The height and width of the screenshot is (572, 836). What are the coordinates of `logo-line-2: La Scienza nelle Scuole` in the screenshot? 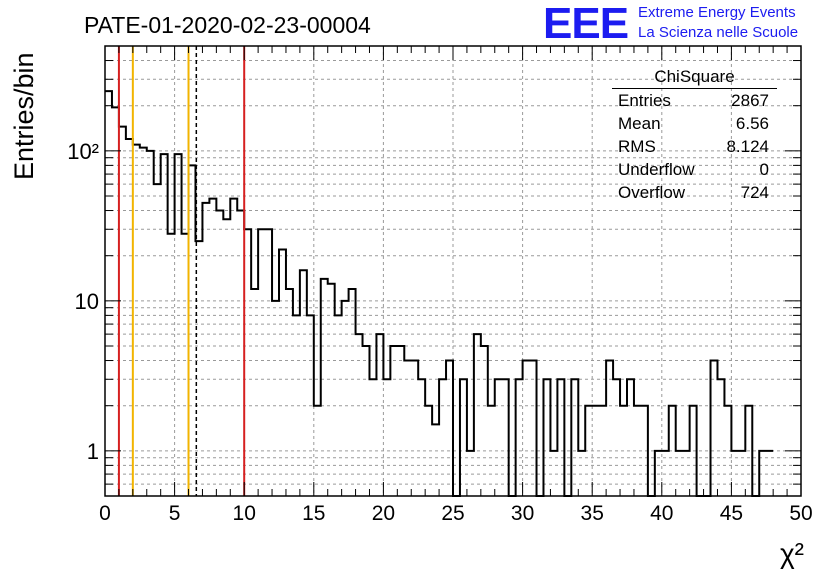 It's located at (718, 32).